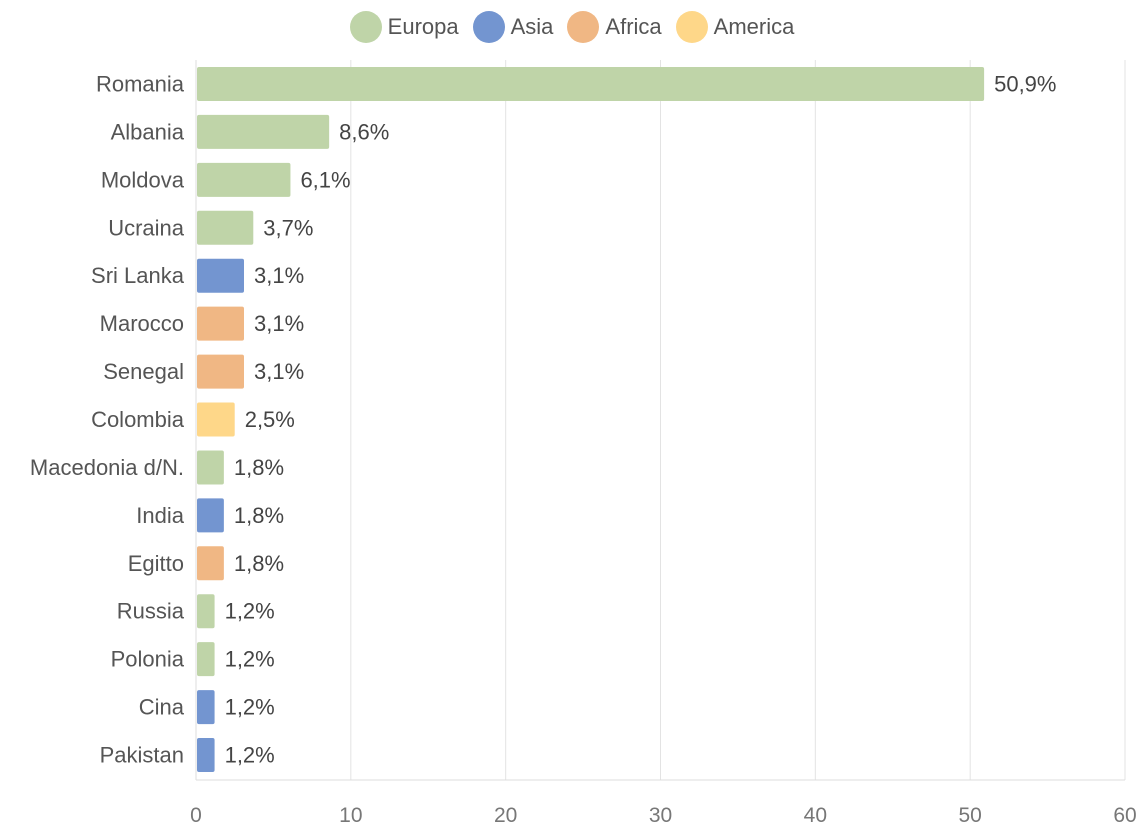 This screenshot has height=830, width=1144. I want to click on bar-albania, so click(263, 131).